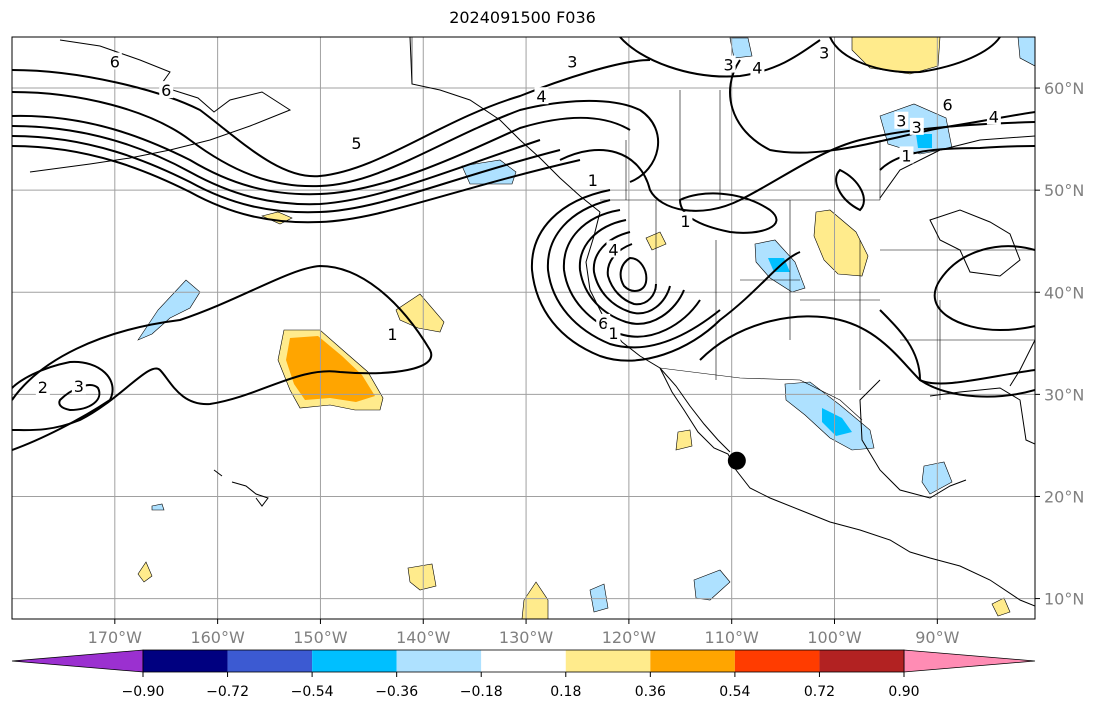  Describe the element at coordinates (837, 422) in the screenshot. I see `blue-patch-gulf-core` at that location.